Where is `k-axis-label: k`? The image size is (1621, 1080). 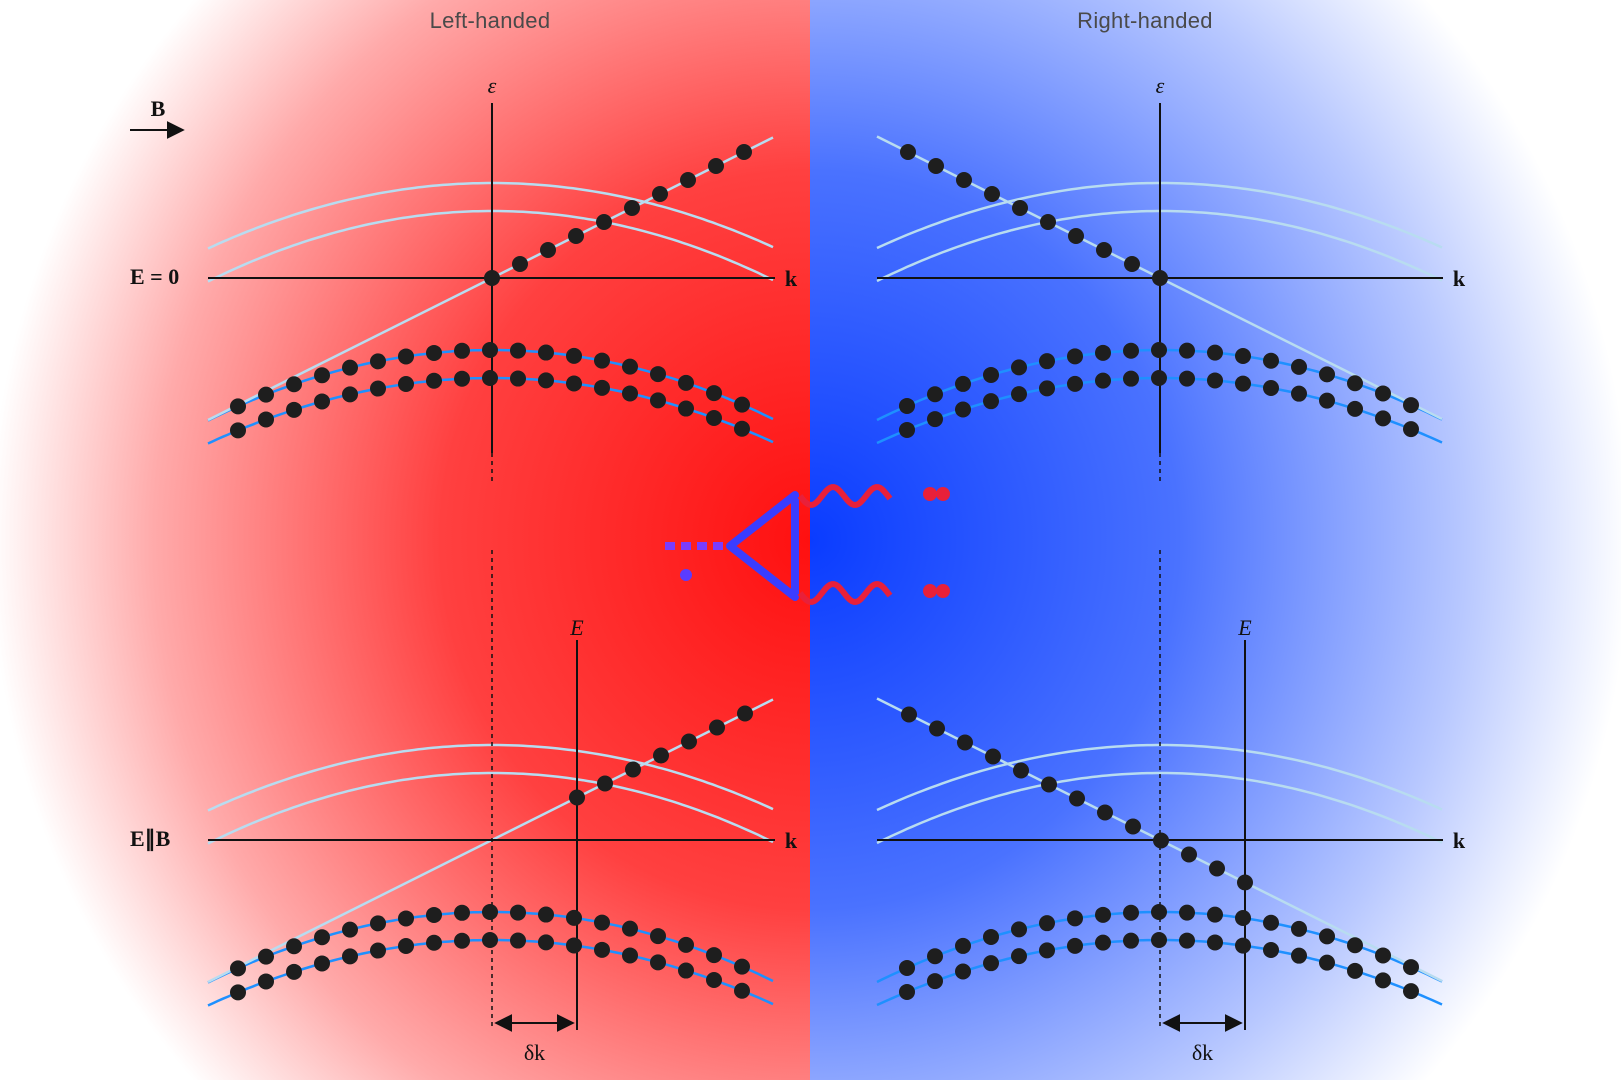 k-axis-label: k is located at coordinates (791, 840).